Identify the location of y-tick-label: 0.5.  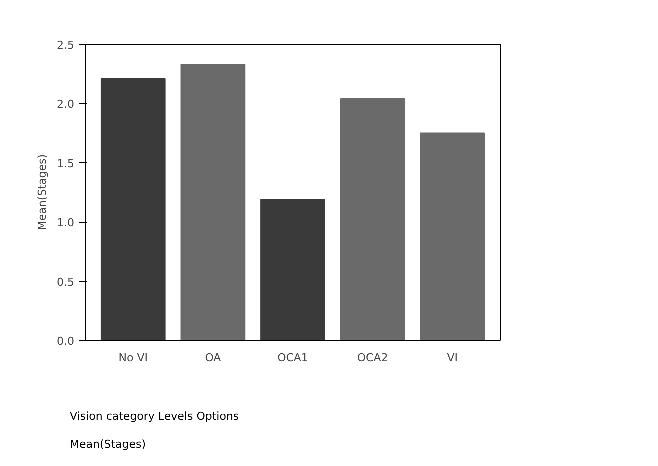
(66, 282).